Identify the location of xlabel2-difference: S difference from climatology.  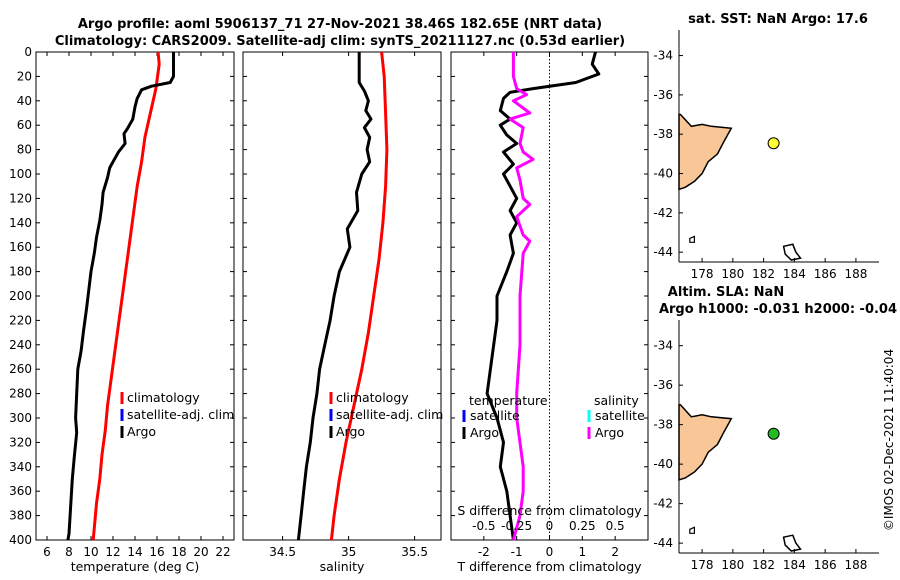
(549, 510).